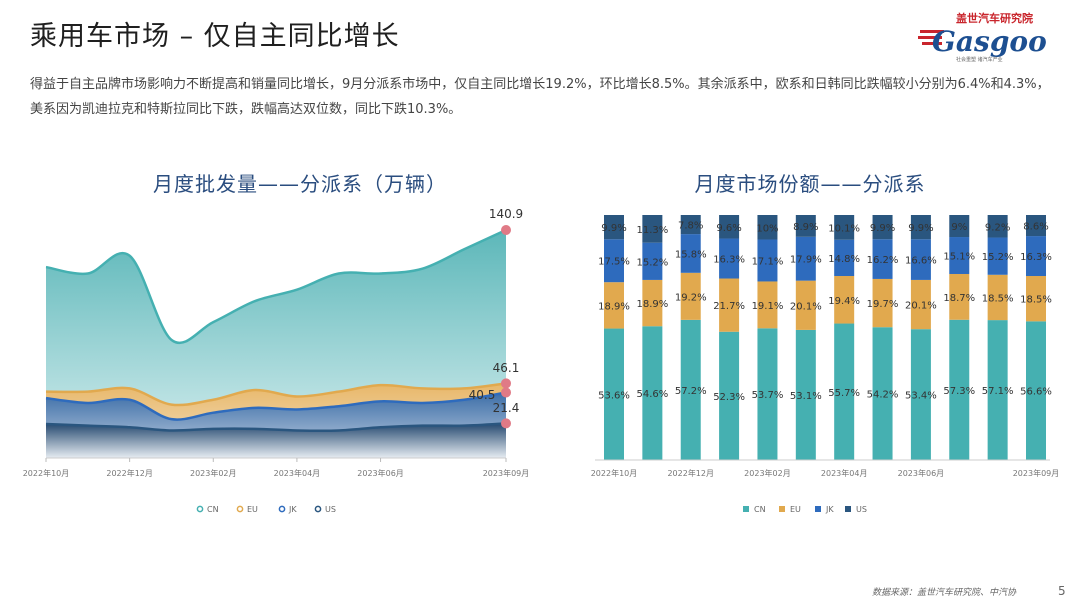 The image size is (1080, 606). I want to click on bar-label-eu: 19.1%, so click(768, 306).